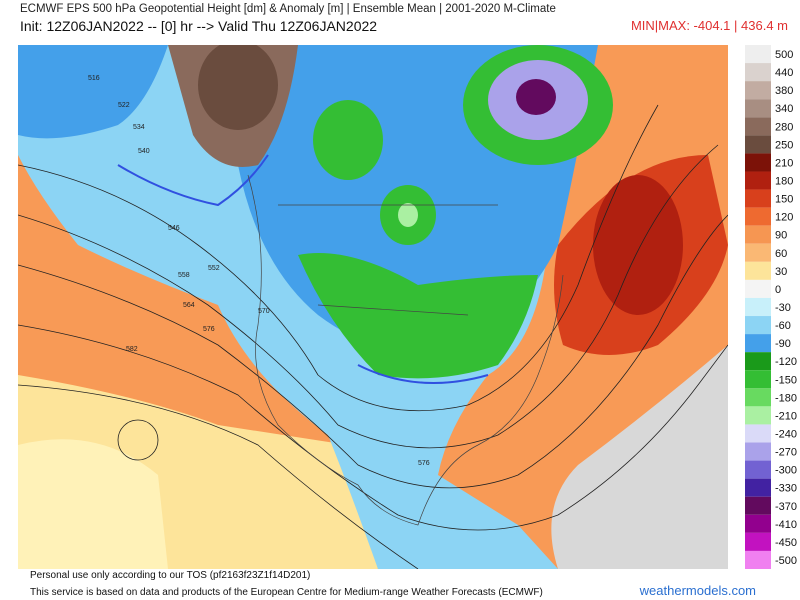  Describe the element at coordinates (784, 163) in the screenshot. I see `legend-label: 210` at that location.